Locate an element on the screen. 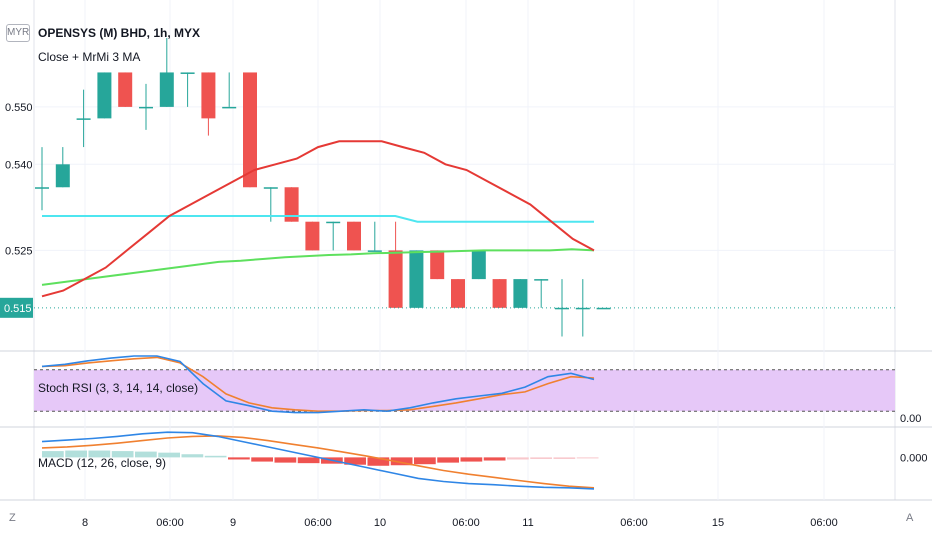  macd-signal-line is located at coordinates (318, 462).